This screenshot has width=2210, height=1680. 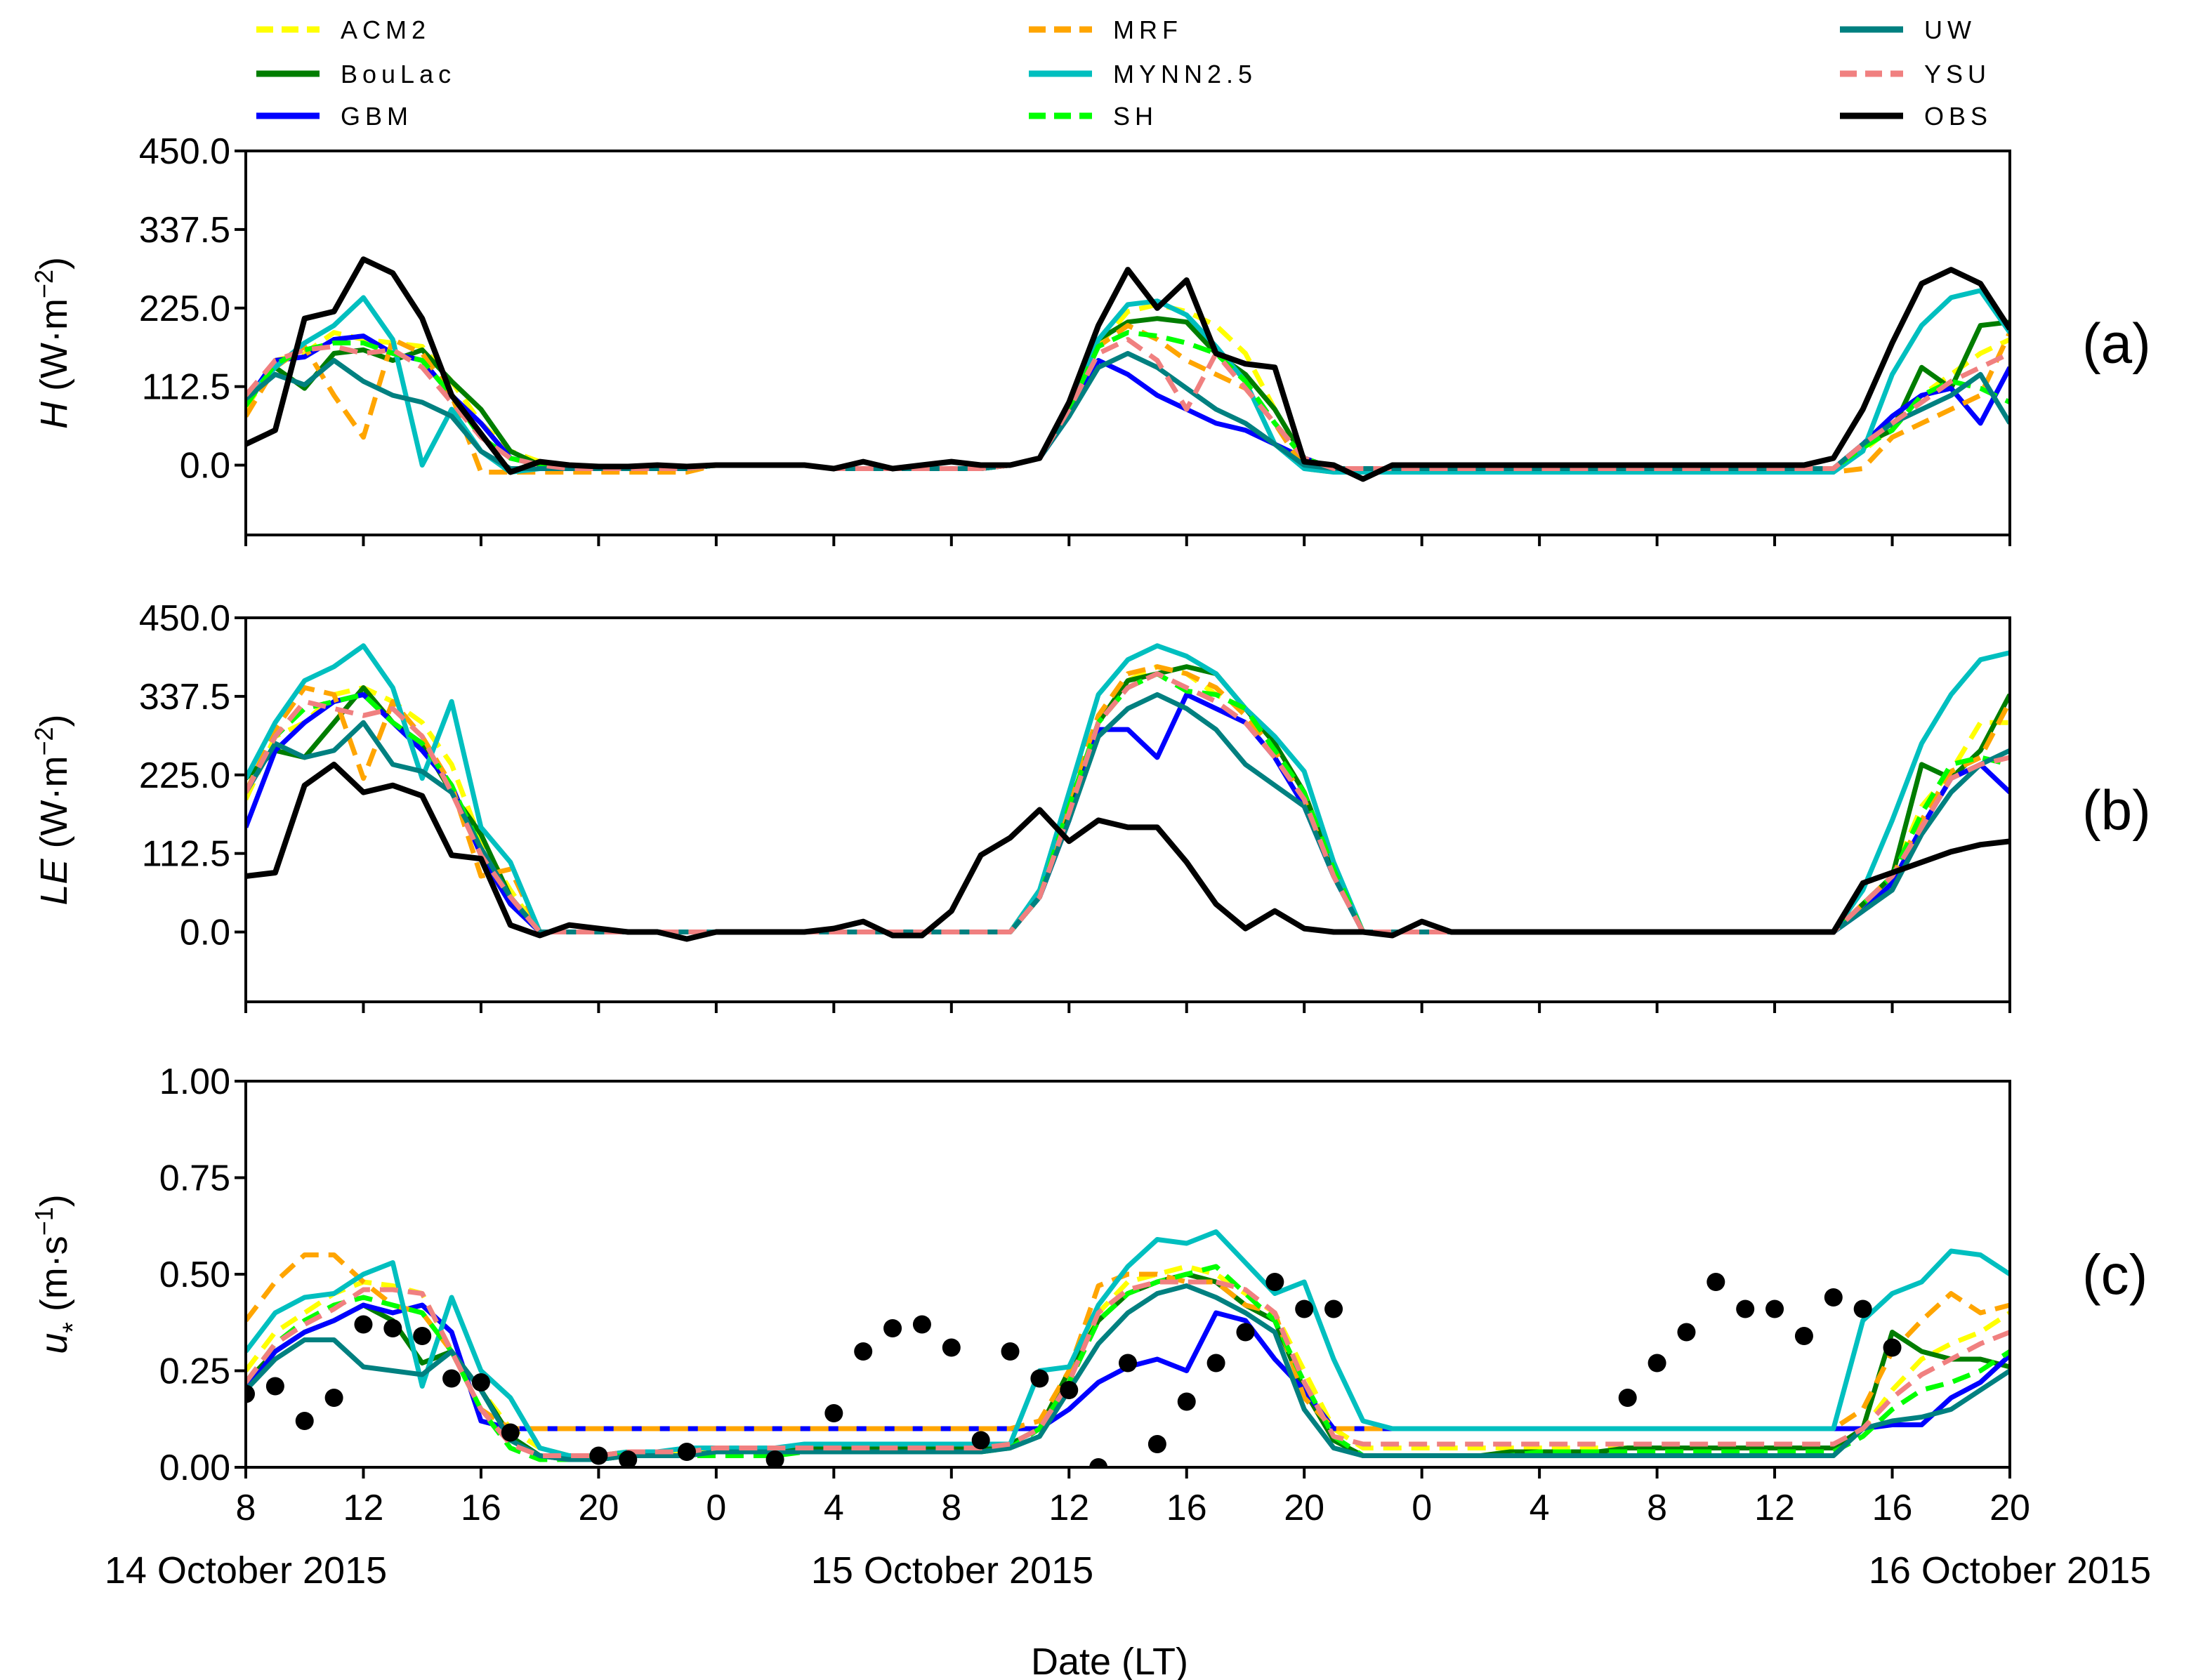 What do you see at coordinates (377, 116) in the screenshot?
I see `legend-label-gbm: GBM` at bounding box center [377, 116].